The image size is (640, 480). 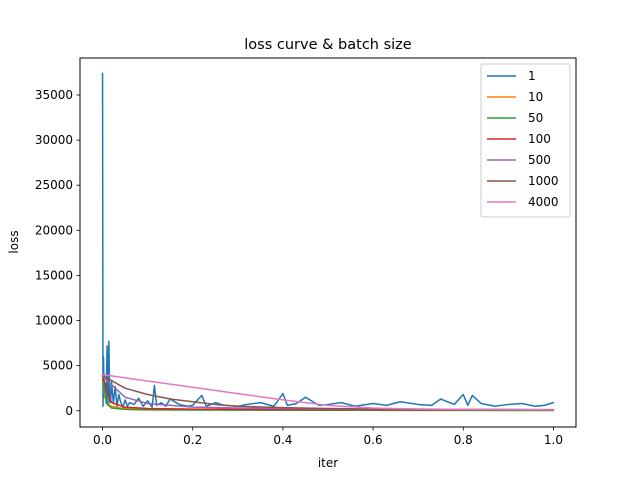 I want to click on legend-label: 10, so click(x=535, y=97).